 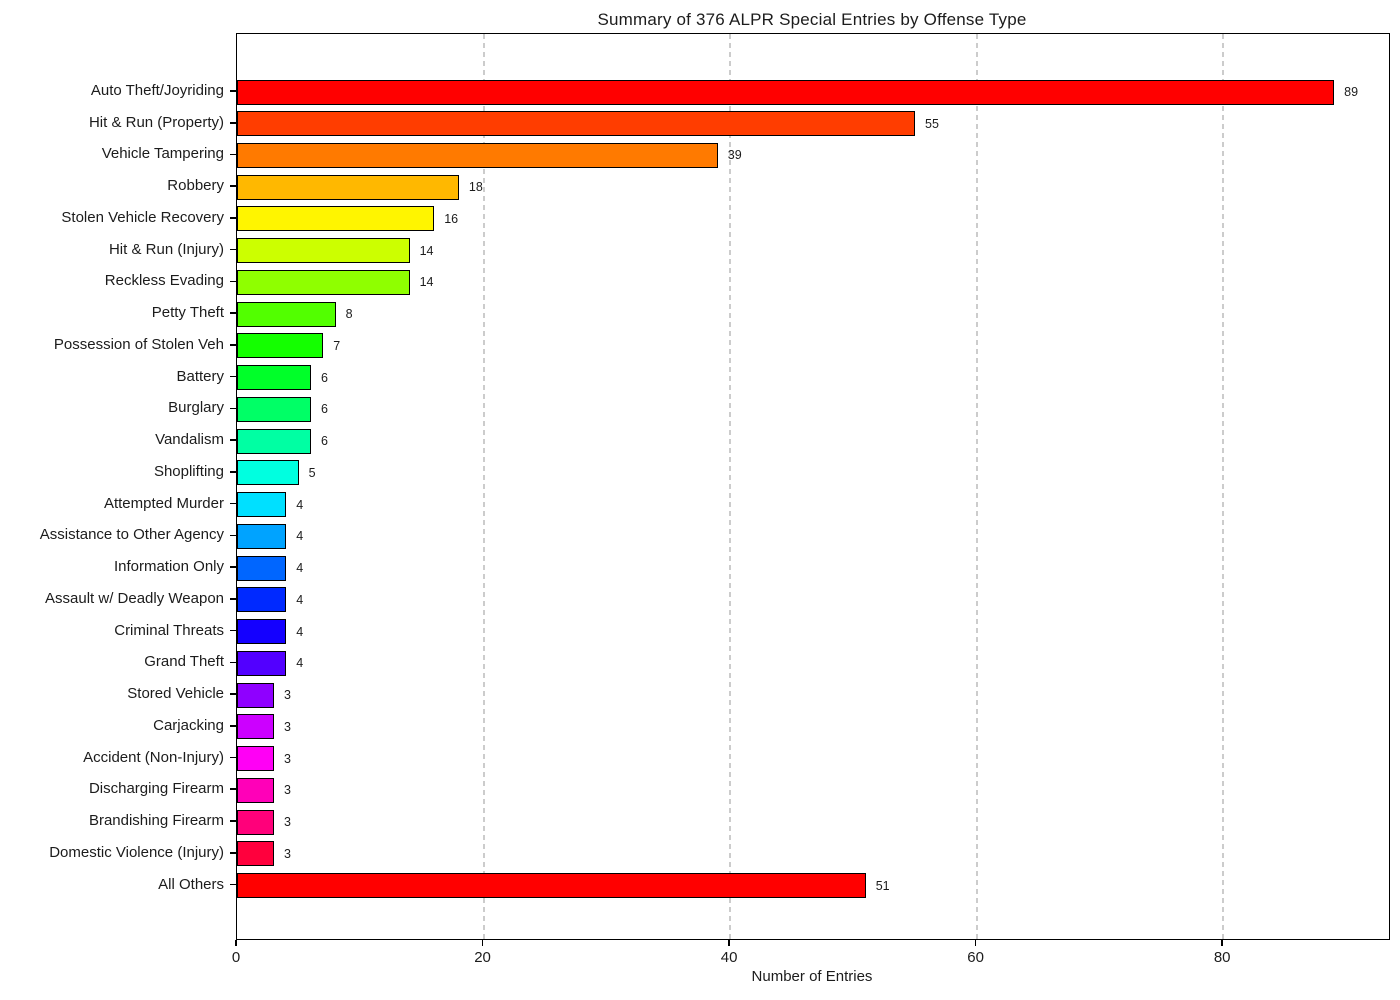 What do you see at coordinates (730, 486) in the screenshot?
I see `gridline-x40` at bounding box center [730, 486].